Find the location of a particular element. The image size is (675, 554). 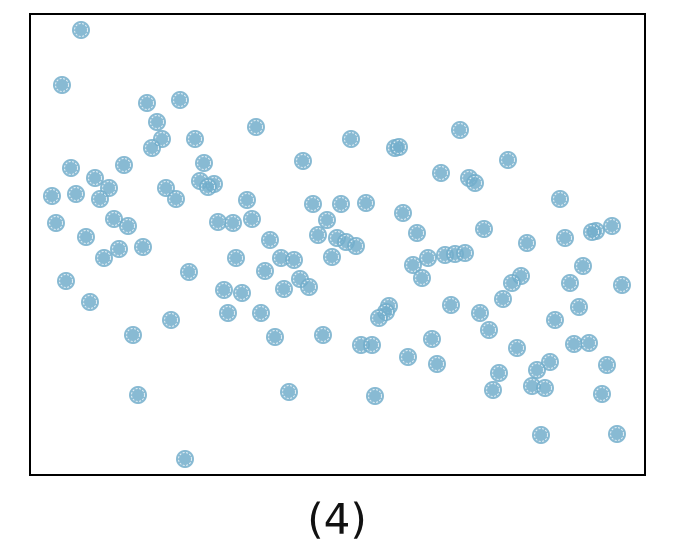

chart-title: (4) is located at coordinates (337, 519).